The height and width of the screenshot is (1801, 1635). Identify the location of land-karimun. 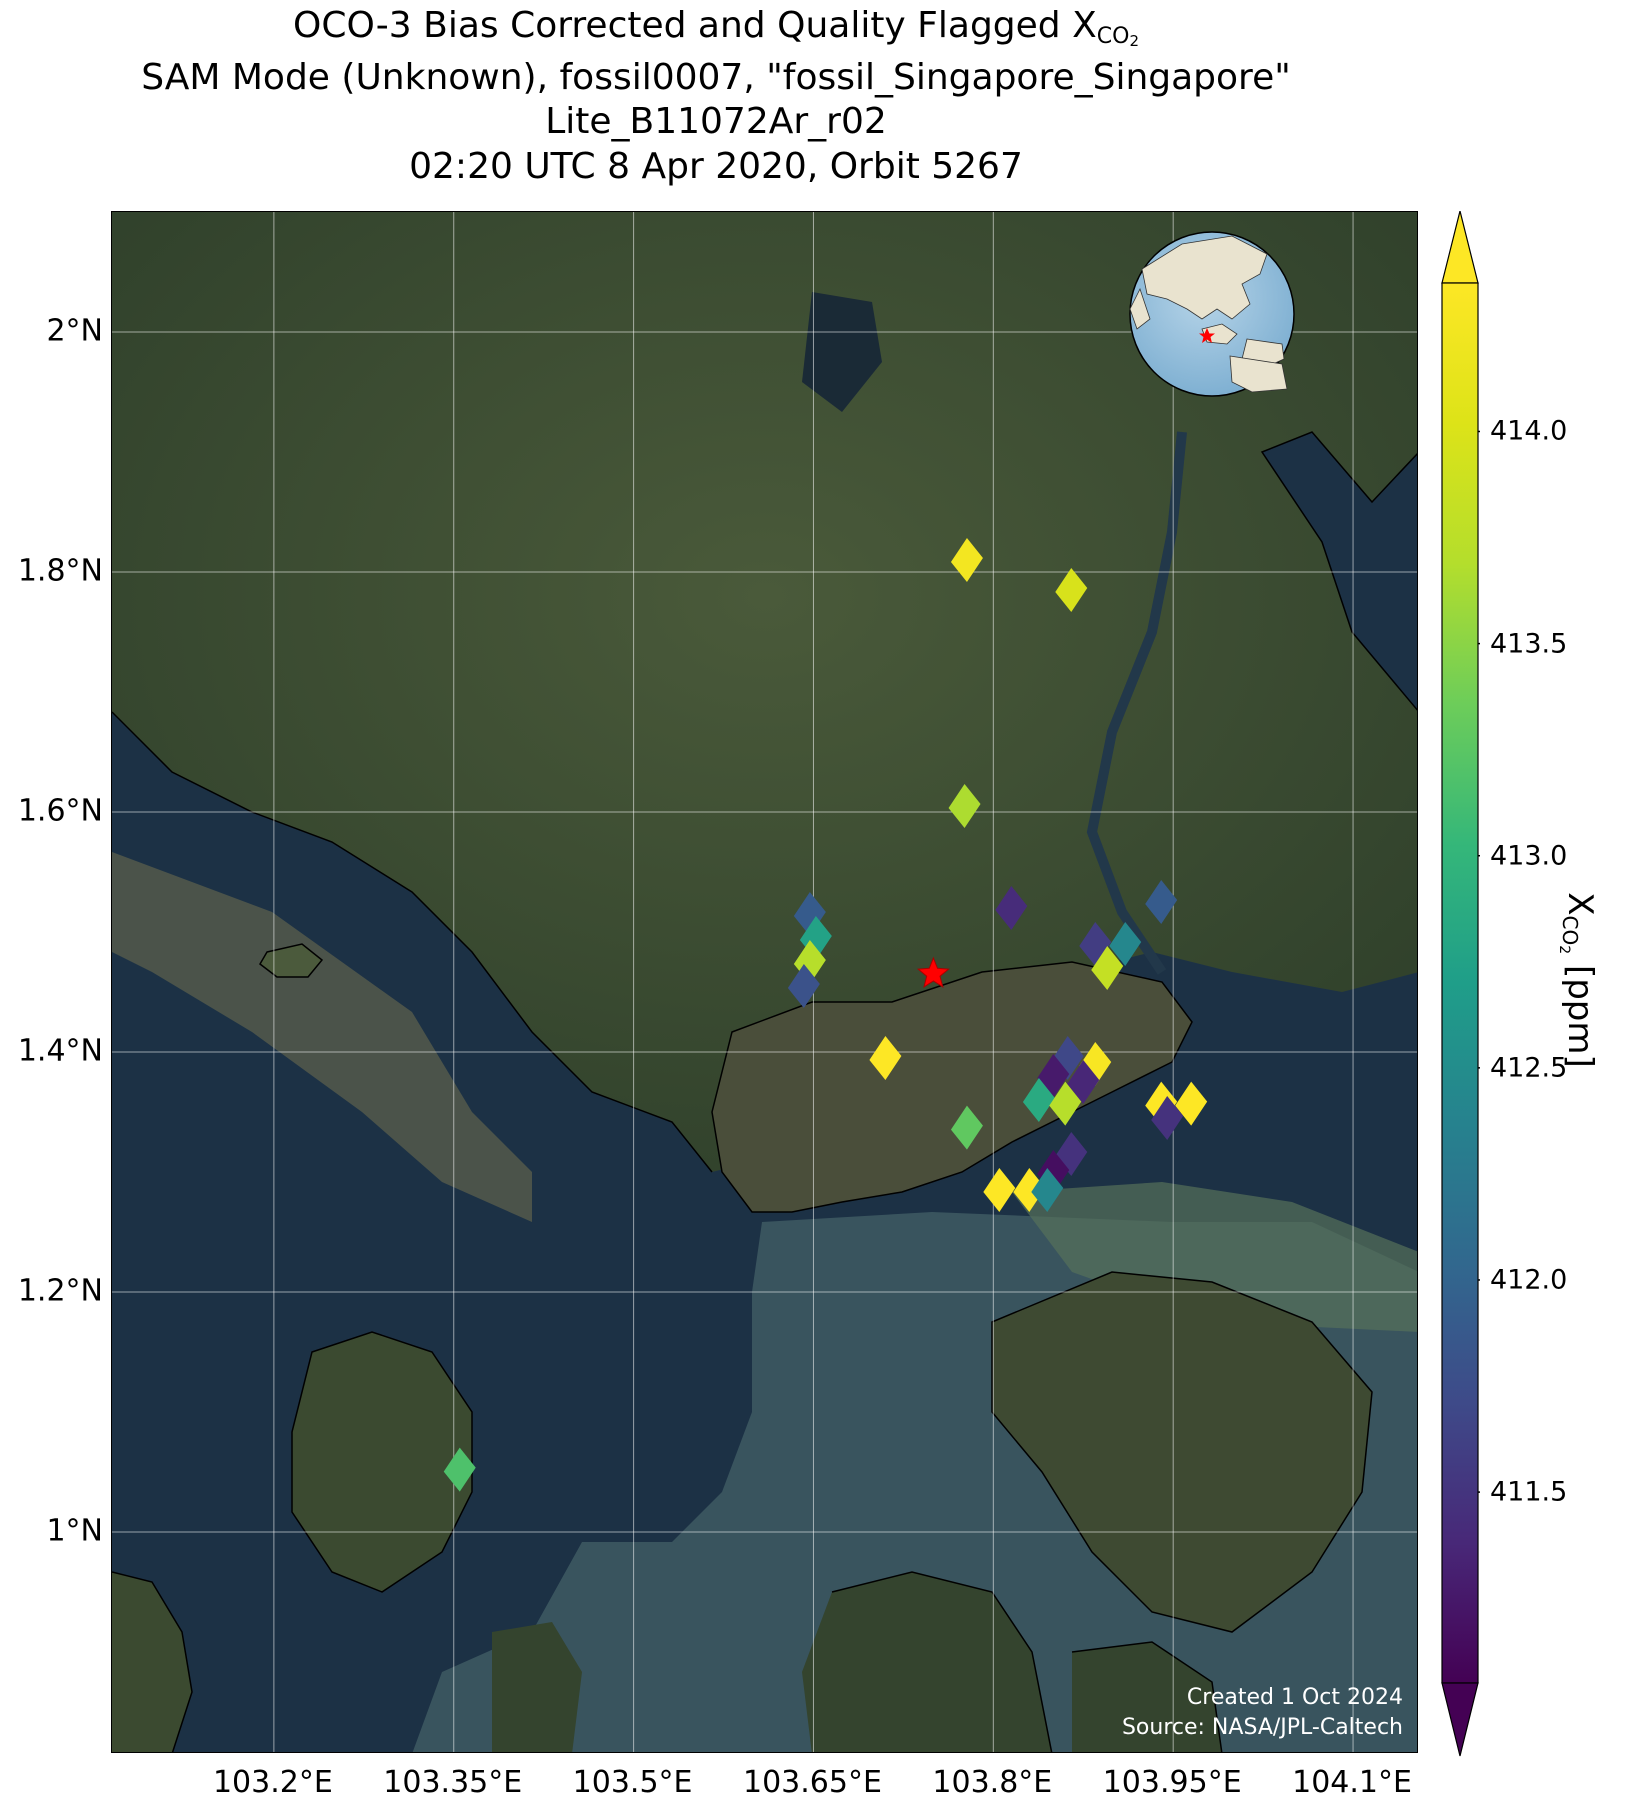
(382, 1462).